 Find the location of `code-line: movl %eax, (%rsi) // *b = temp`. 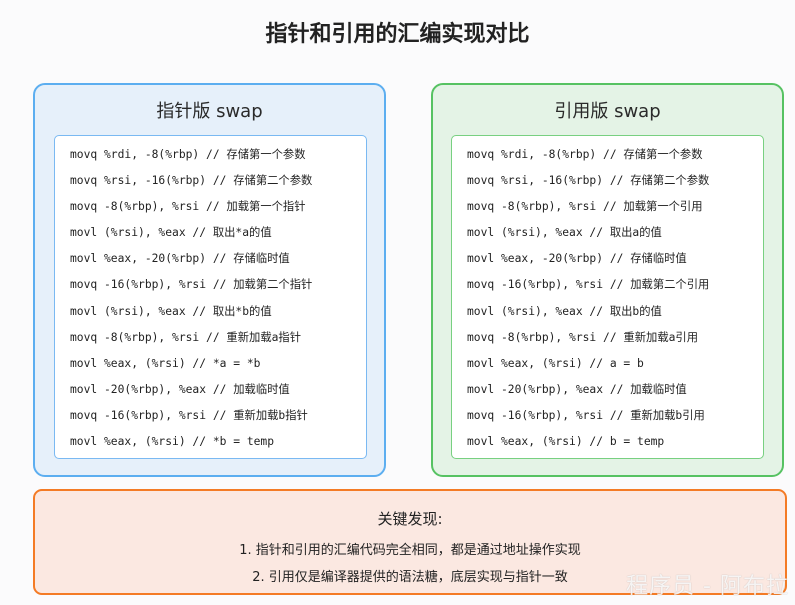

code-line: movl %eax, (%rsi) // *b = temp is located at coordinates (172, 442).